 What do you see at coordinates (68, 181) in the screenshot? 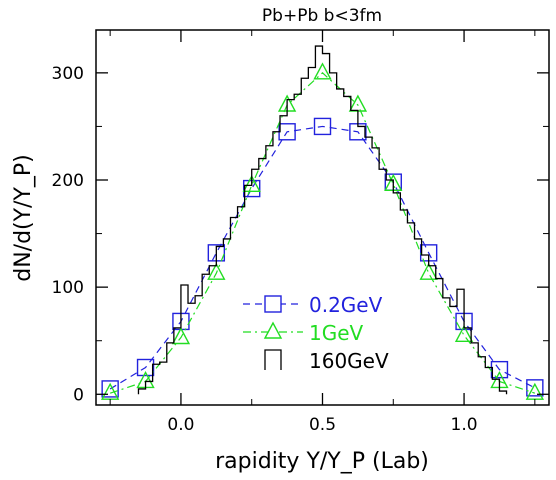
I see `y-tick-label-2: 200` at bounding box center [68, 181].